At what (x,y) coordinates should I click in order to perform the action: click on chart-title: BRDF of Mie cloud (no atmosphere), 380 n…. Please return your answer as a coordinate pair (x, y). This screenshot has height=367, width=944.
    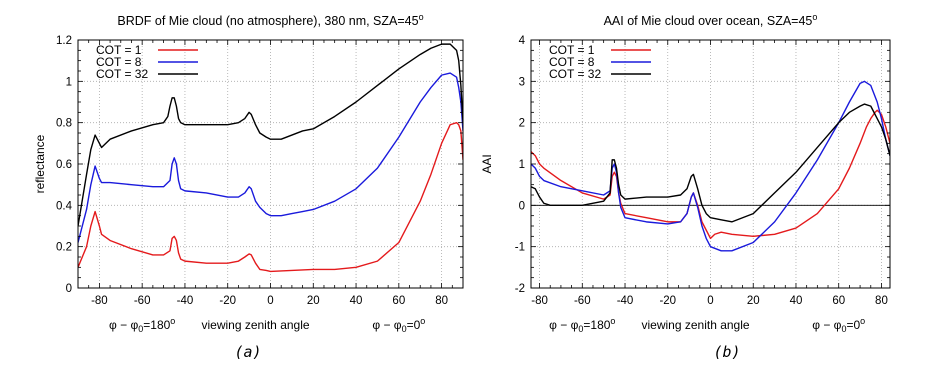
    Looking at the image, I should click on (270, 20).